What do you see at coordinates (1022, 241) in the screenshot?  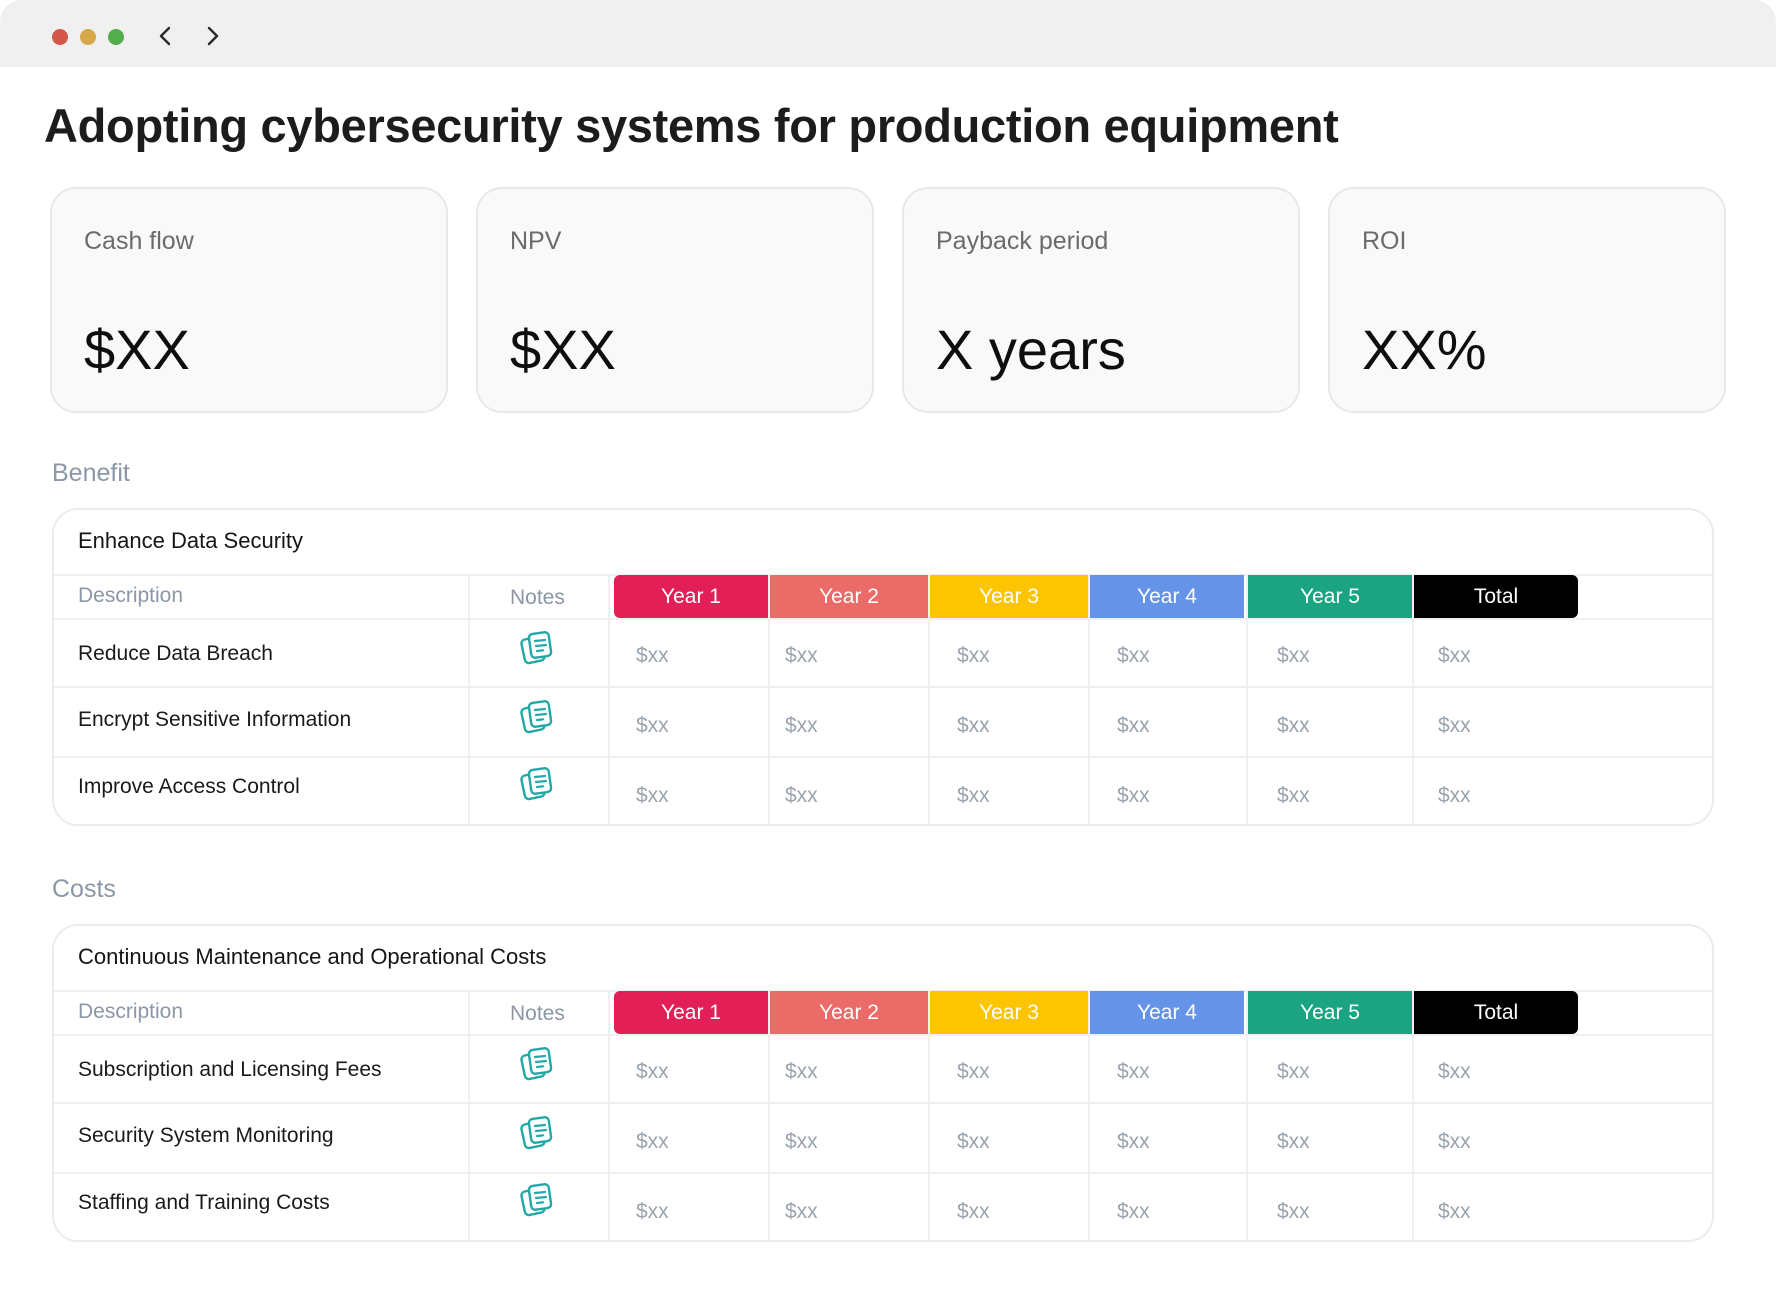 I see `kpi-label: Payback period` at bounding box center [1022, 241].